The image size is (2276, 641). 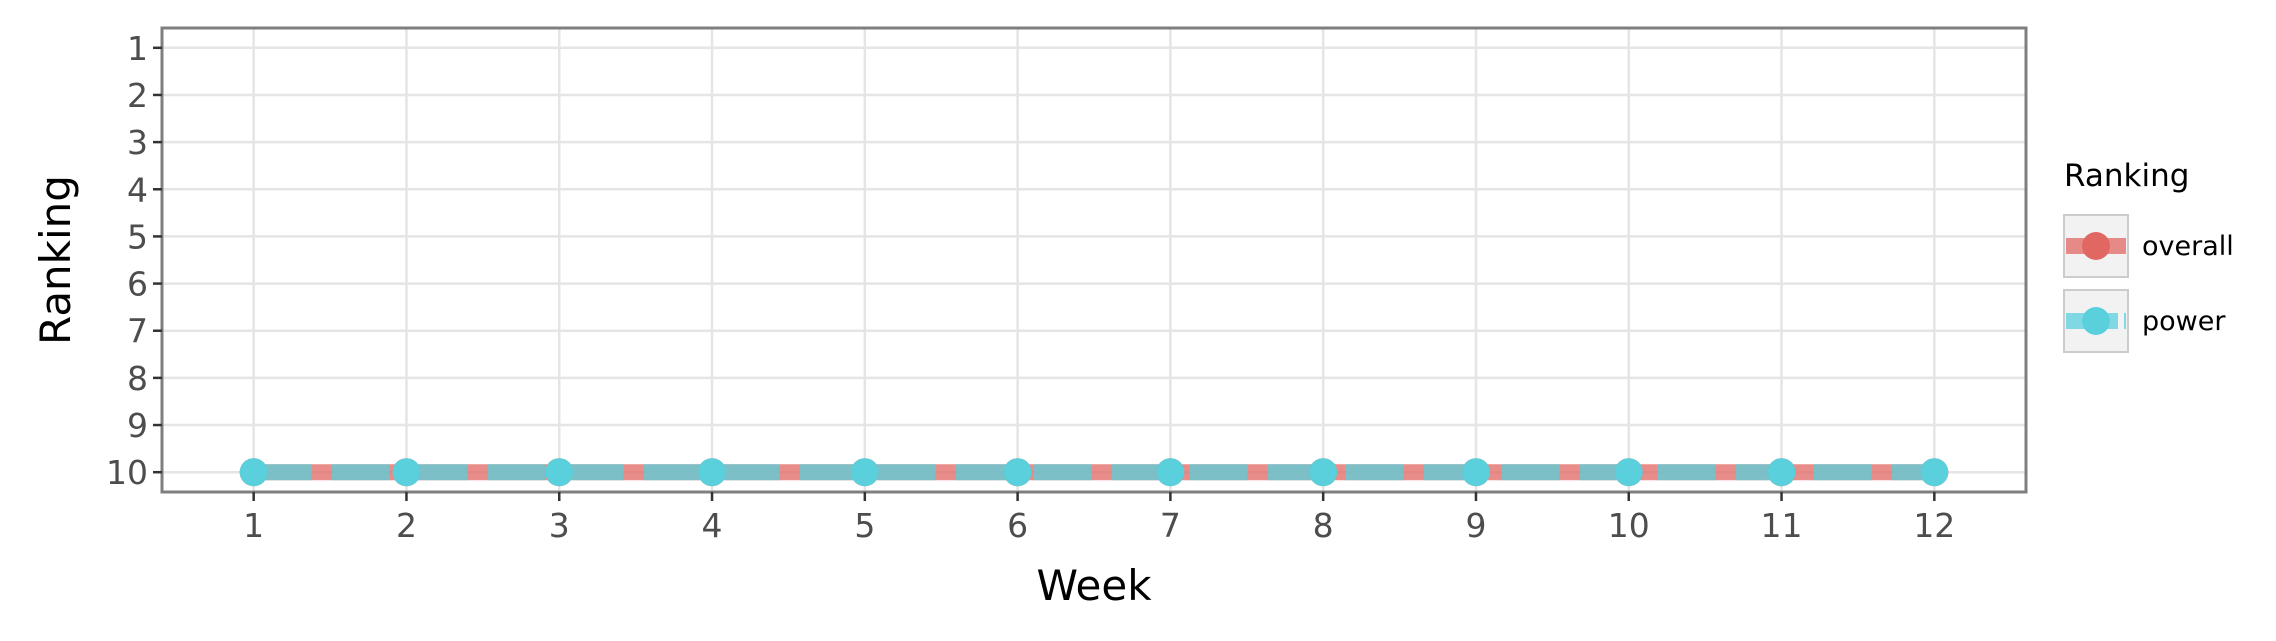 I want to click on x-tick-label: 11, so click(x=1782, y=525).